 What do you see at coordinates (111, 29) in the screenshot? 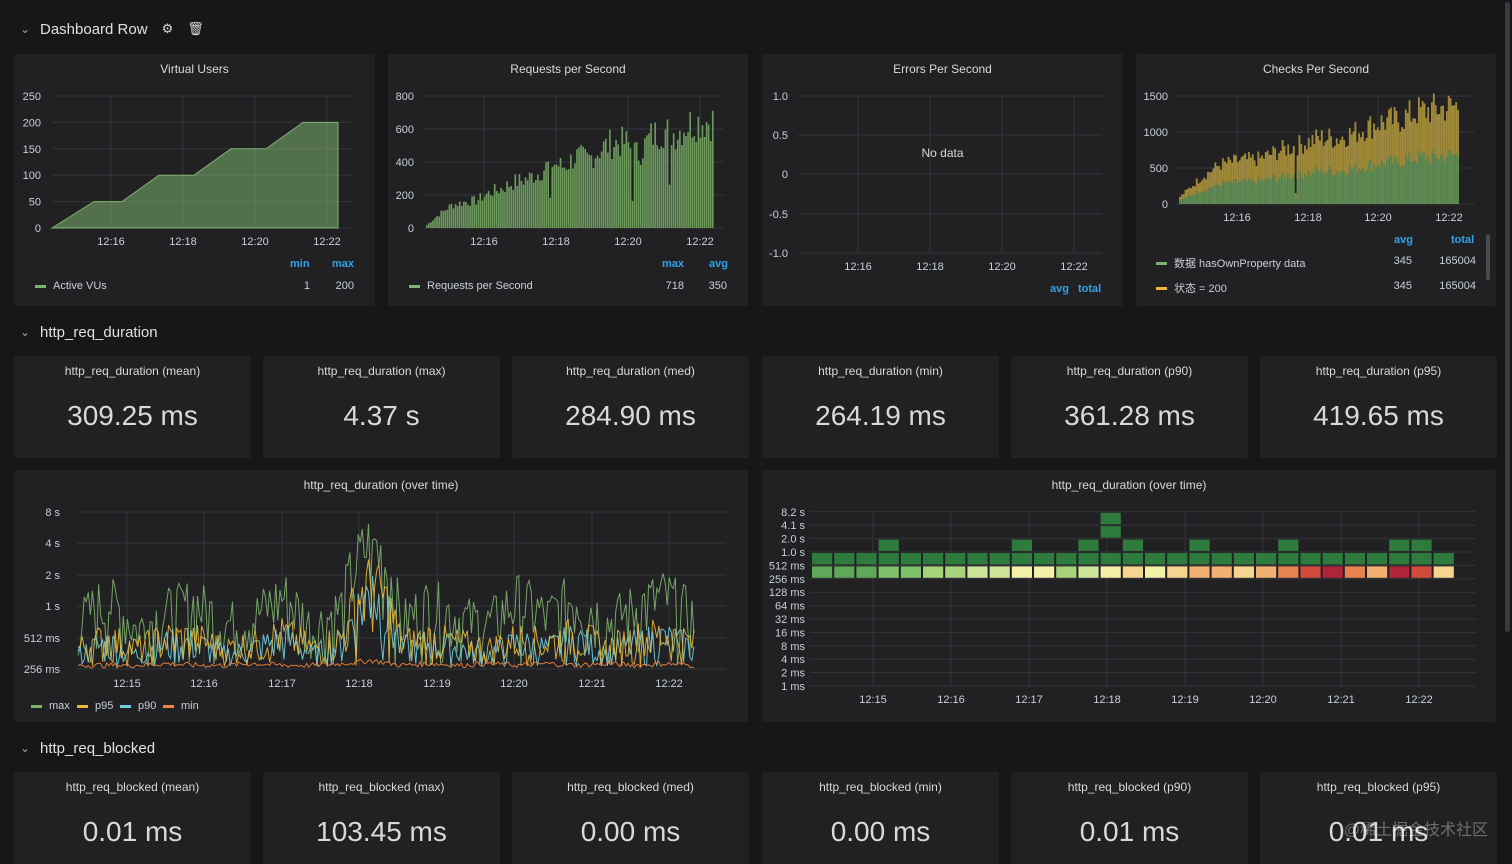
I see `row-header-dashboard: ⌄ Dashboard Row ⚙ 🗑` at bounding box center [111, 29].